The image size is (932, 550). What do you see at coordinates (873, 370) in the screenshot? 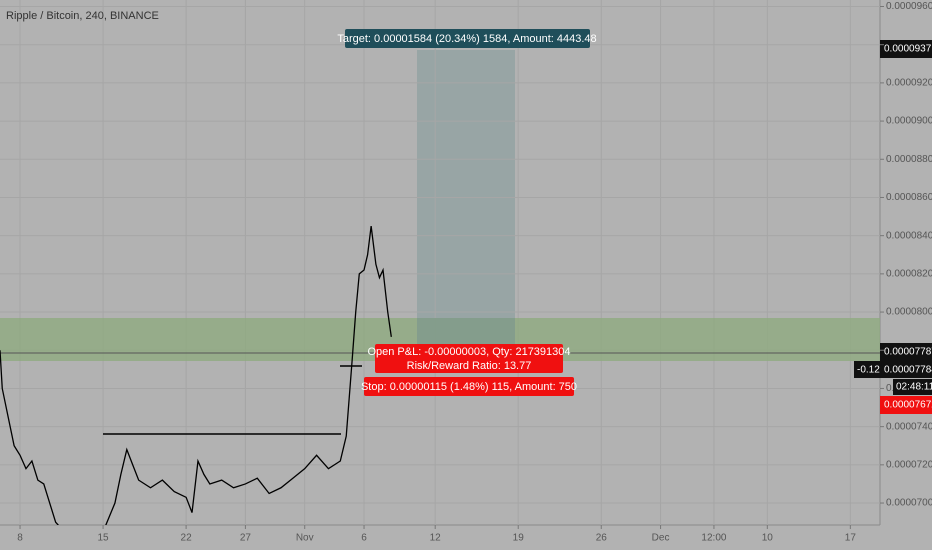
I see `change-tag-text: -0.12%` at bounding box center [873, 370].